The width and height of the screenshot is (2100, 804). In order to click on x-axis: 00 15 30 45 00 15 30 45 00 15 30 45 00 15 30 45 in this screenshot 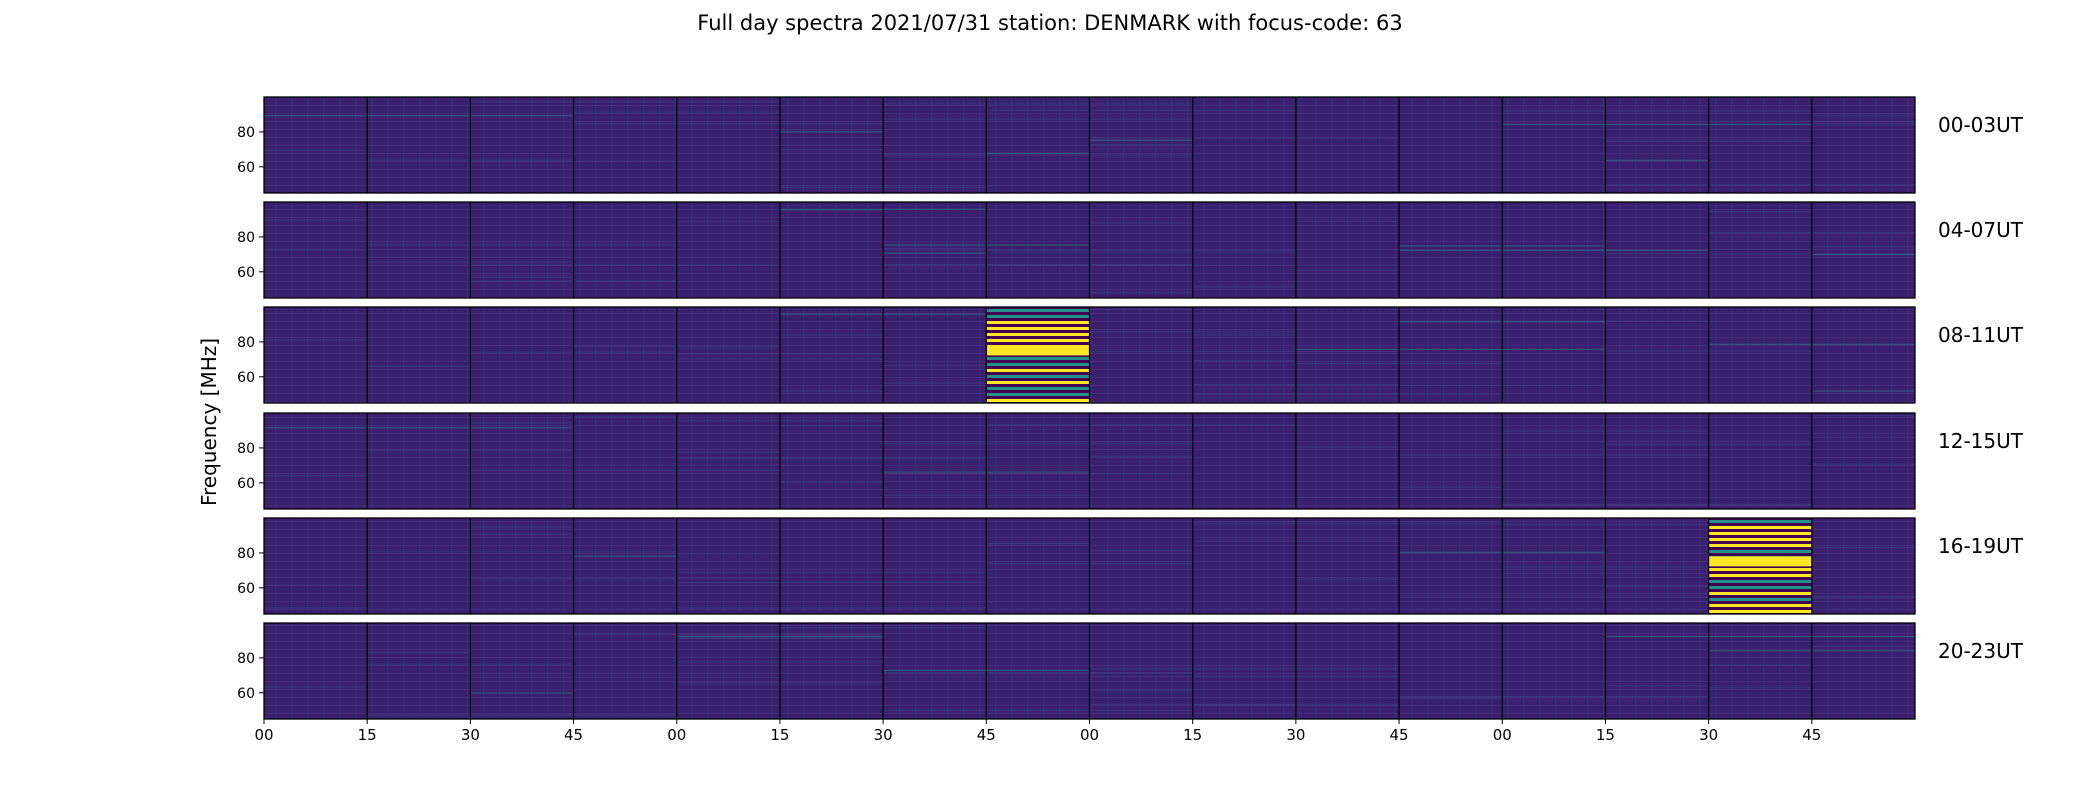, I will do `click(1037, 731)`.